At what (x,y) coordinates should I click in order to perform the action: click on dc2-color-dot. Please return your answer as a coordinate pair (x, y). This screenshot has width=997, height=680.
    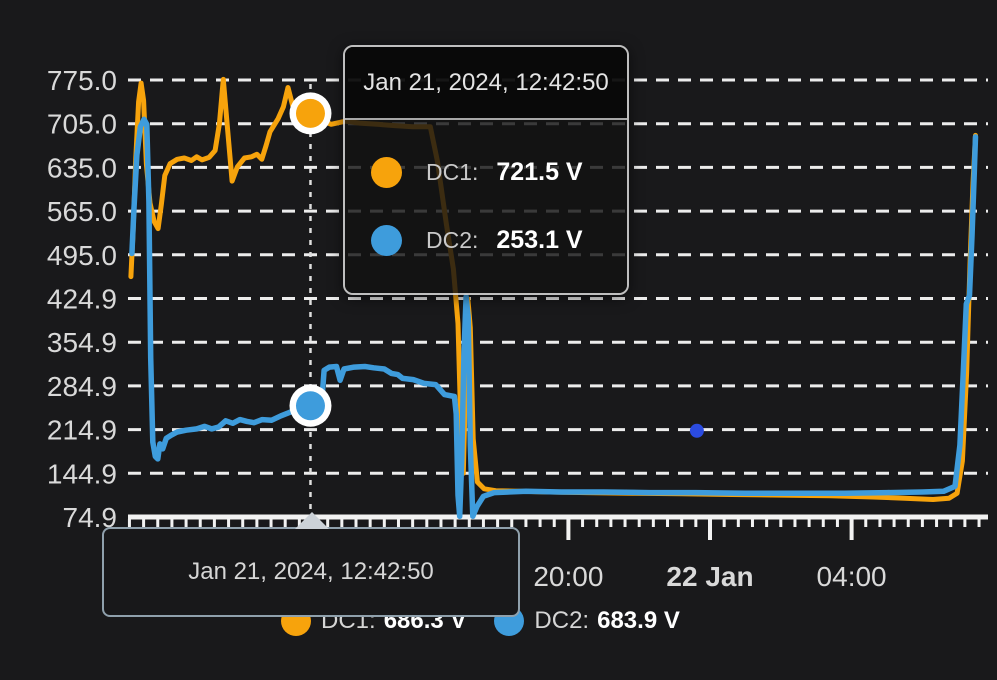
    Looking at the image, I should click on (386, 240).